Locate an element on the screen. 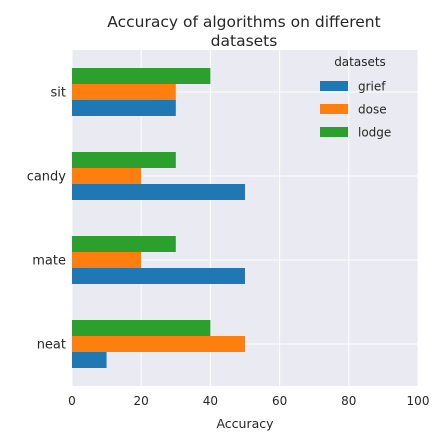  x-tick-label-0: 0 is located at coordinates (72, 401).